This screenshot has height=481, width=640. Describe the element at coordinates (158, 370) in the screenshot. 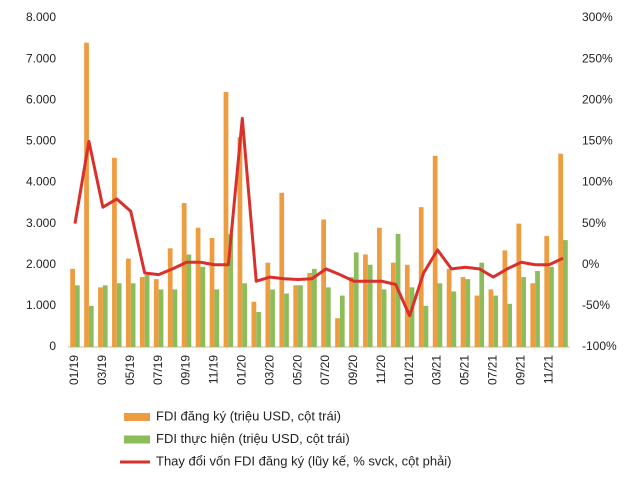

I see `x-tick-label: 07/19` at that location.